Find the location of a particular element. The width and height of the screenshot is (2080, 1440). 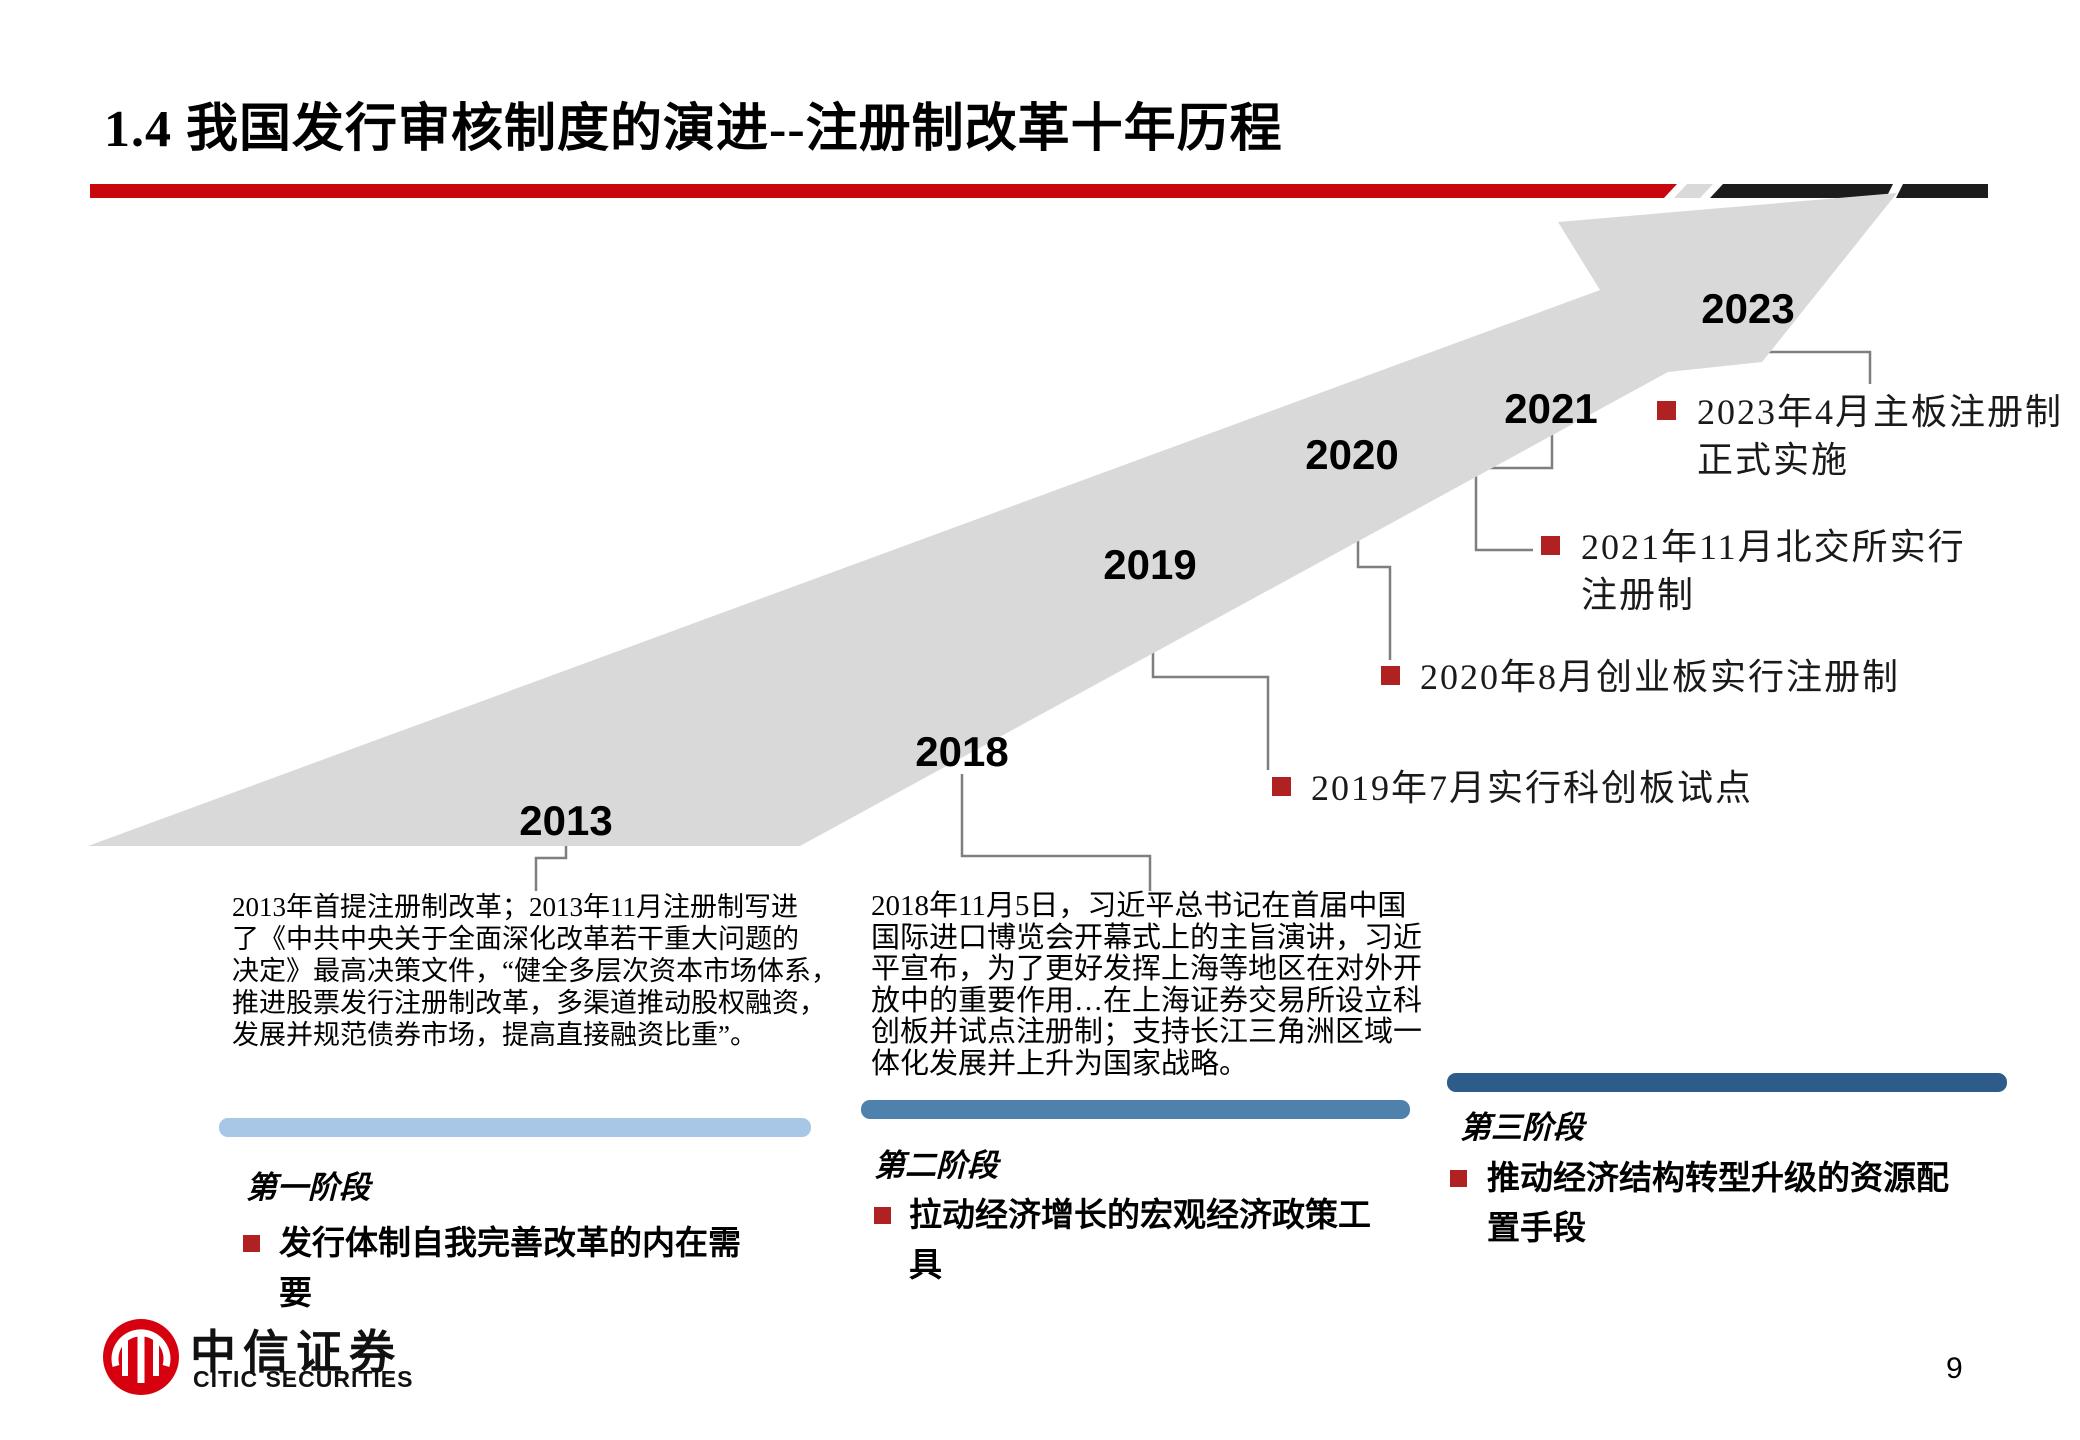

milestone-2023: 2023年4月主板注册制 正式实施 is located at coordinates (1880, 436).